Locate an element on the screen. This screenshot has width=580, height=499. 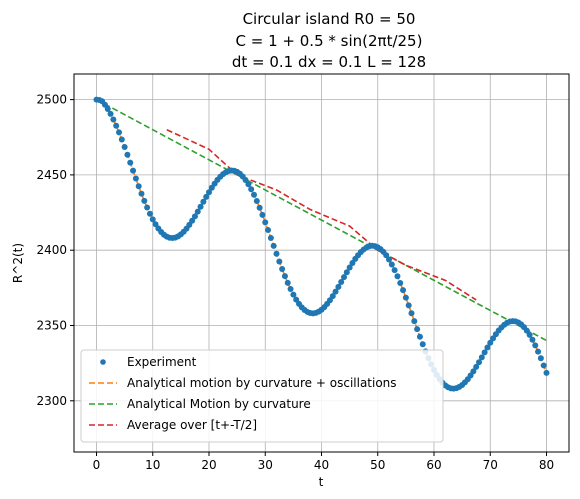
legend-label-curvature: Analytical Motion by curvature is located at coordinates (219, 404).